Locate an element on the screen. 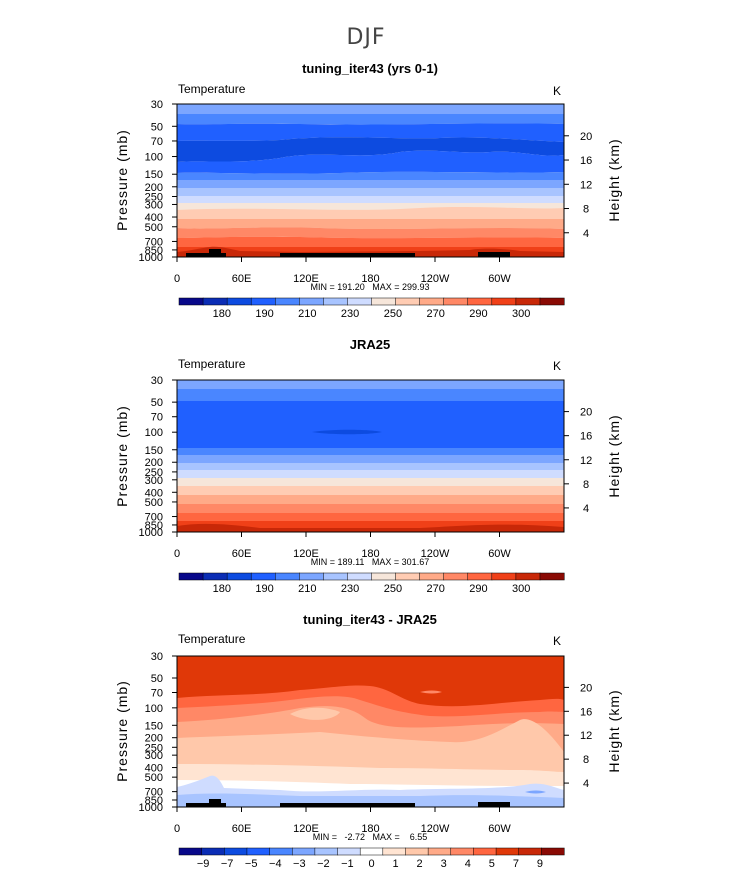 This screenshot has width=733, height=872. colorbar-label: 7 is located at coordinates (516, 864).